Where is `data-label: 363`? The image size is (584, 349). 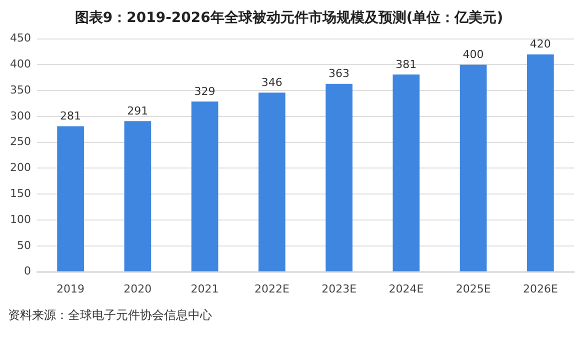 data-label: 363 is located at coordinates (339, 73).